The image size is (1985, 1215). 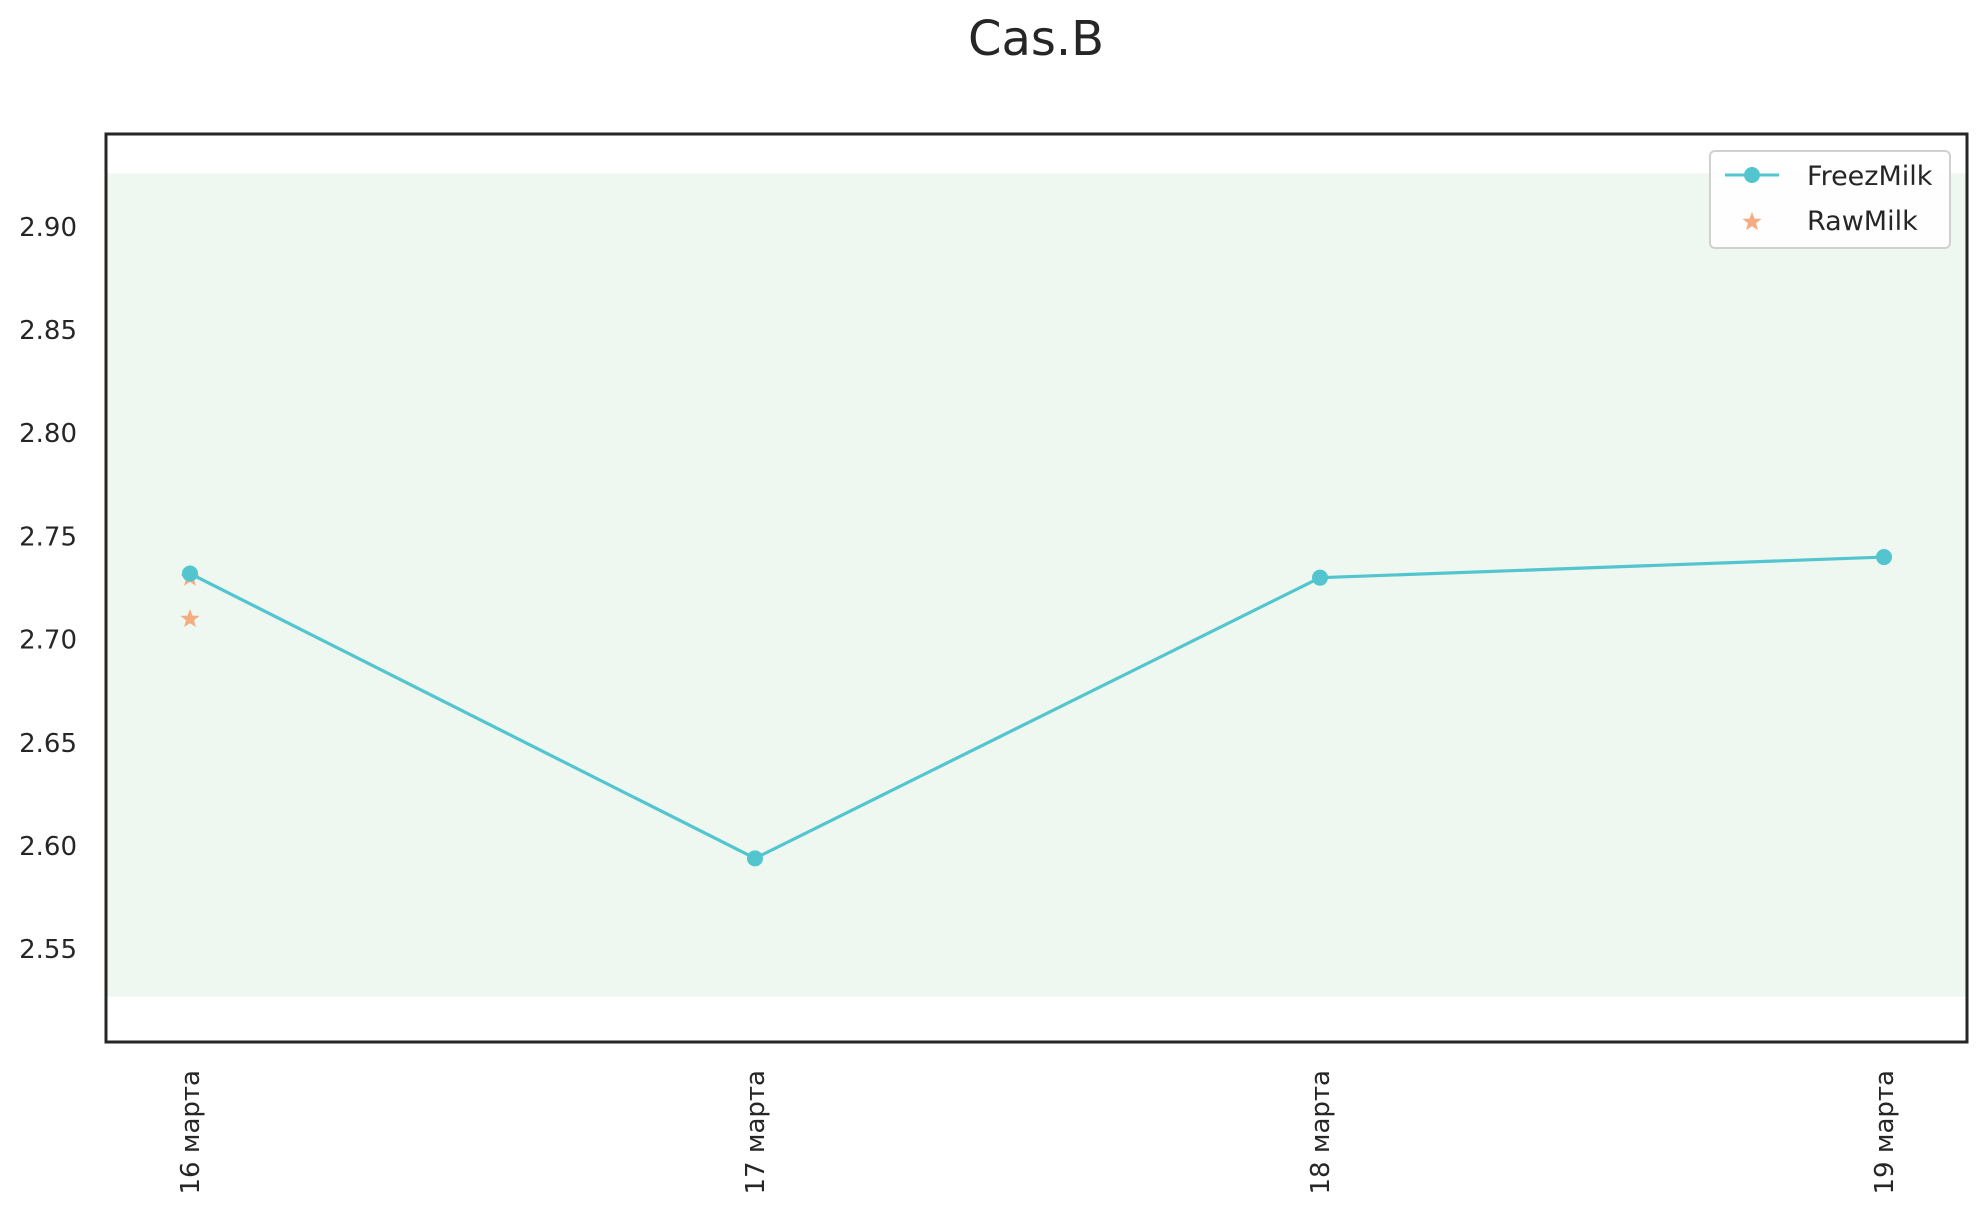 I want to click on x-tick-label: 18 марта, so click(x=1321, y=1132).